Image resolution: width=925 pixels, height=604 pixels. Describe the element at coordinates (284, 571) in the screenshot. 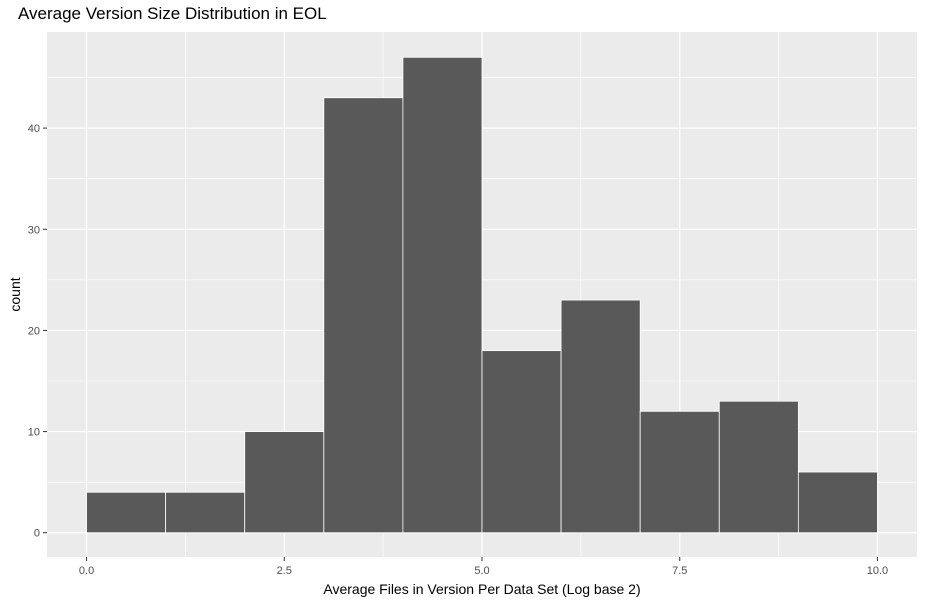

I see `x-tick-label: 2.5` at that location.